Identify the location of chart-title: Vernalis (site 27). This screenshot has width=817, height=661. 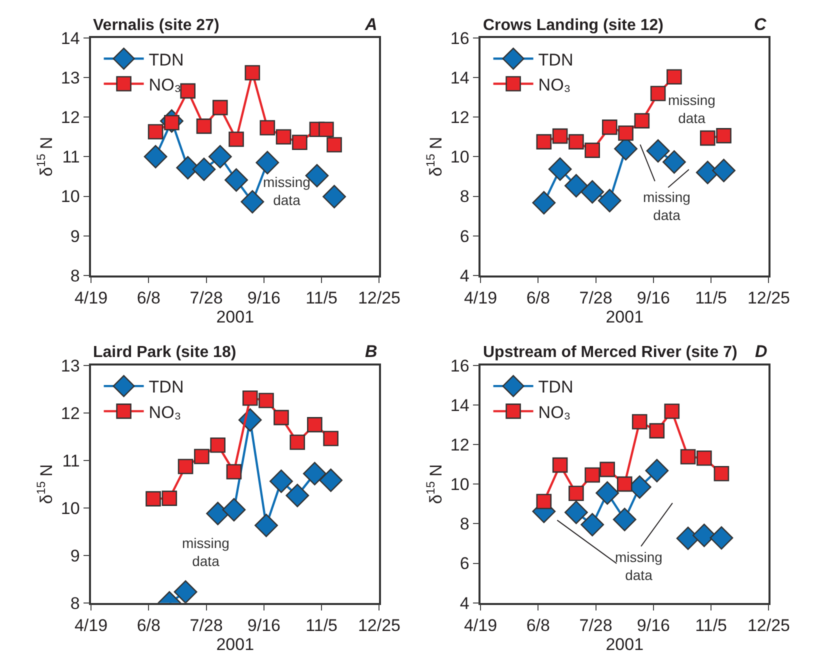
(156, 25).